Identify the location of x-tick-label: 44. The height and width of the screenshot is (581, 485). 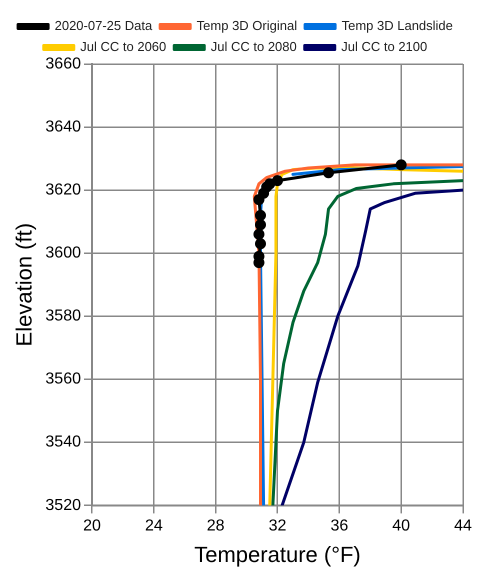
(463, 525).